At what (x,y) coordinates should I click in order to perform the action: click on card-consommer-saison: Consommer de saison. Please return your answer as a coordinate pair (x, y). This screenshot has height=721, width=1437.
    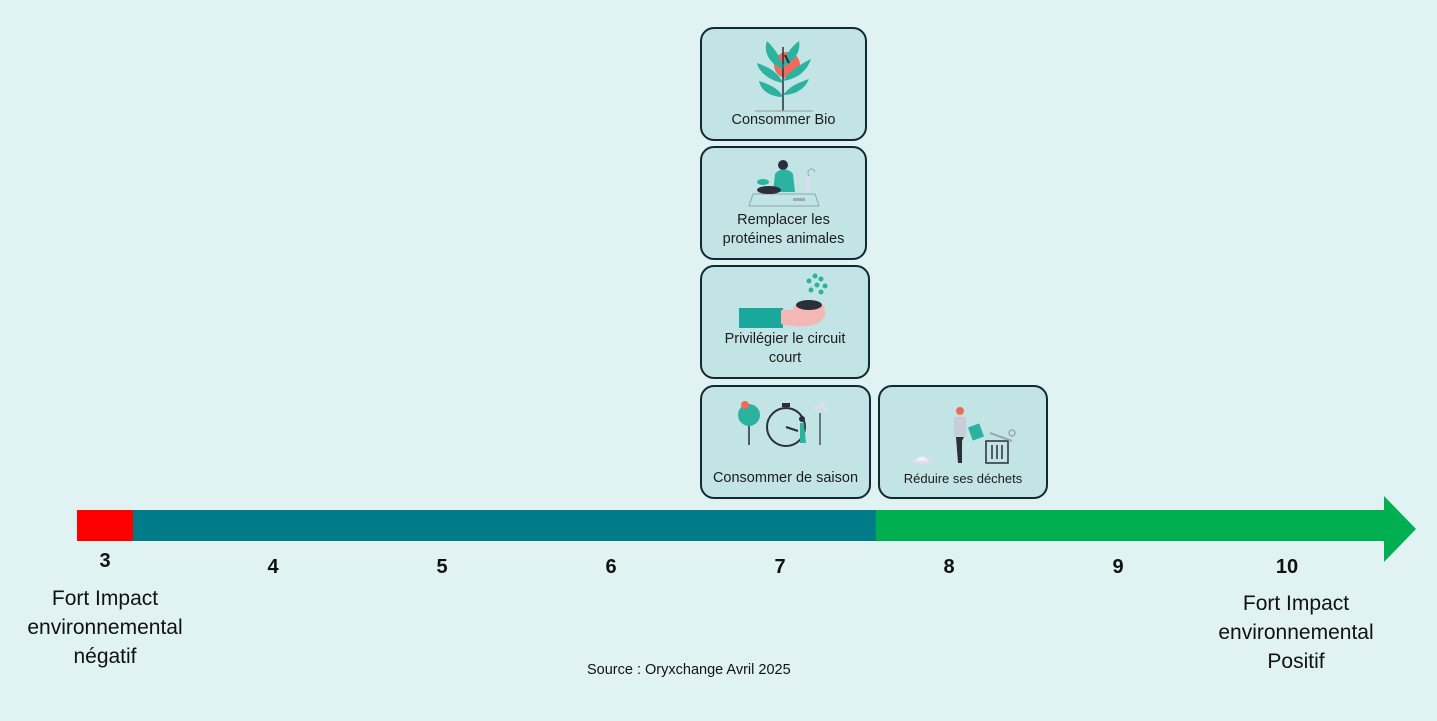
    Looking at the image, I should click on (785, 442).